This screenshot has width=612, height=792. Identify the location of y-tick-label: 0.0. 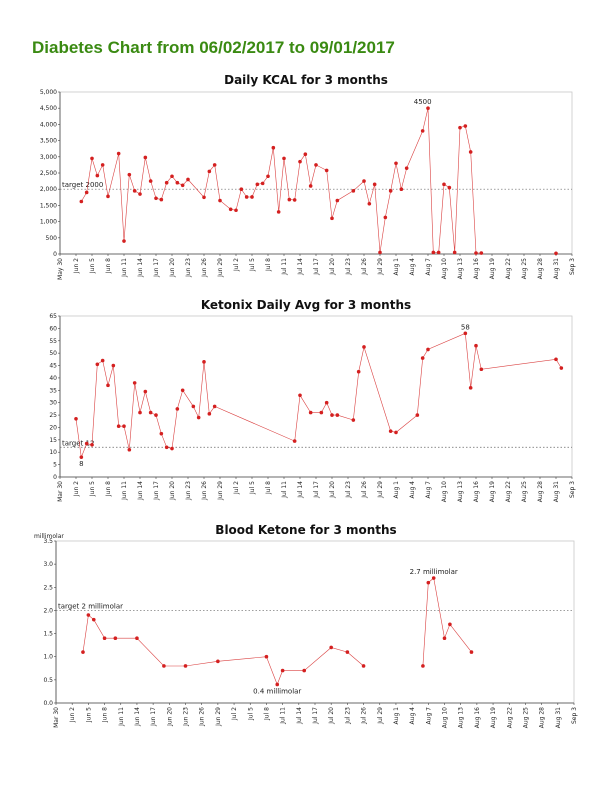
(48, 703).